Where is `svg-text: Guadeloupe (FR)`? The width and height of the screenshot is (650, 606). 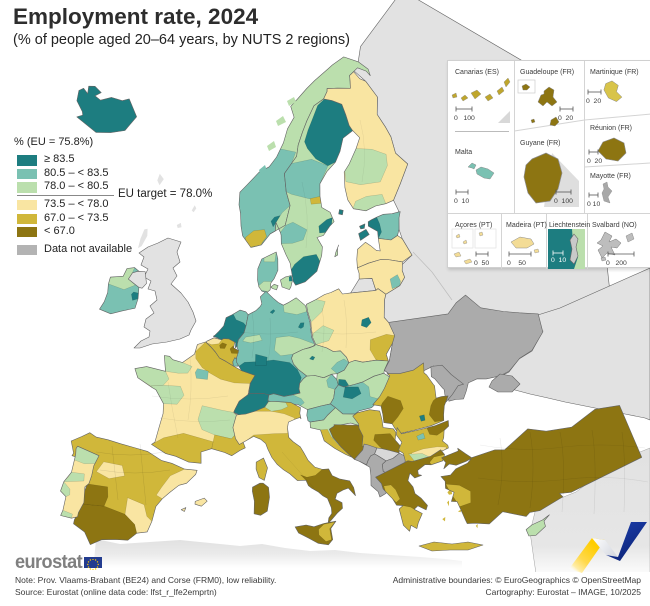 svg-text: Guadeloupe (FR) is located at coordinates (547, 72).